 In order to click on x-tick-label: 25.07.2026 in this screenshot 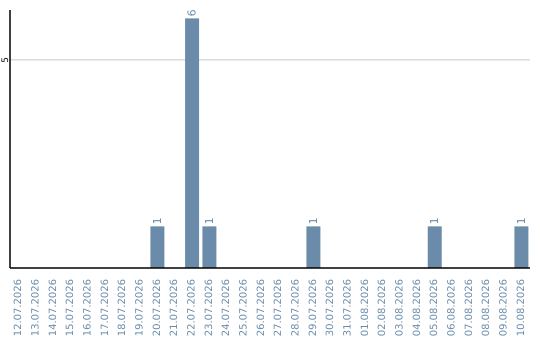, I will do `click(244, 307)`.